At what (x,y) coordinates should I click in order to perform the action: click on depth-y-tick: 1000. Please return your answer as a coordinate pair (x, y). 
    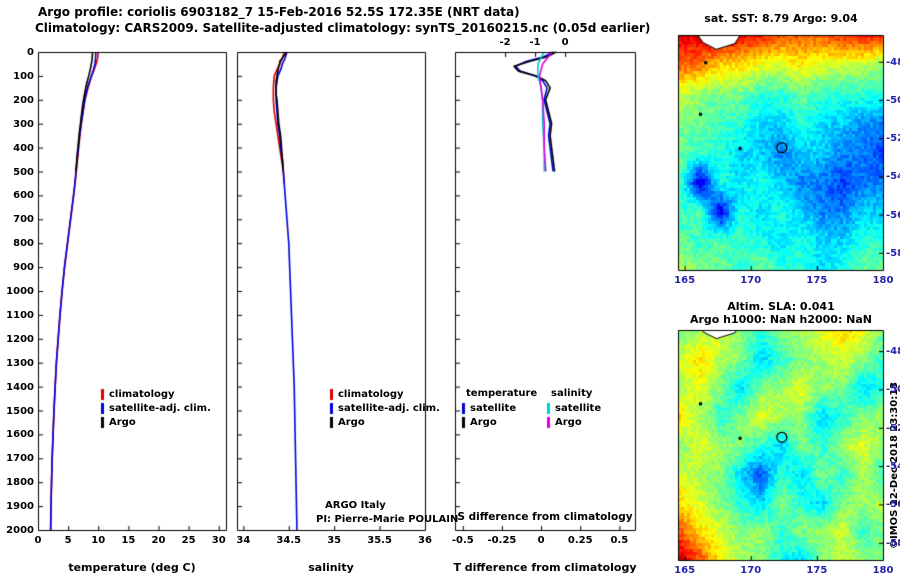
    Looking at the image, I should click on (20, 291).